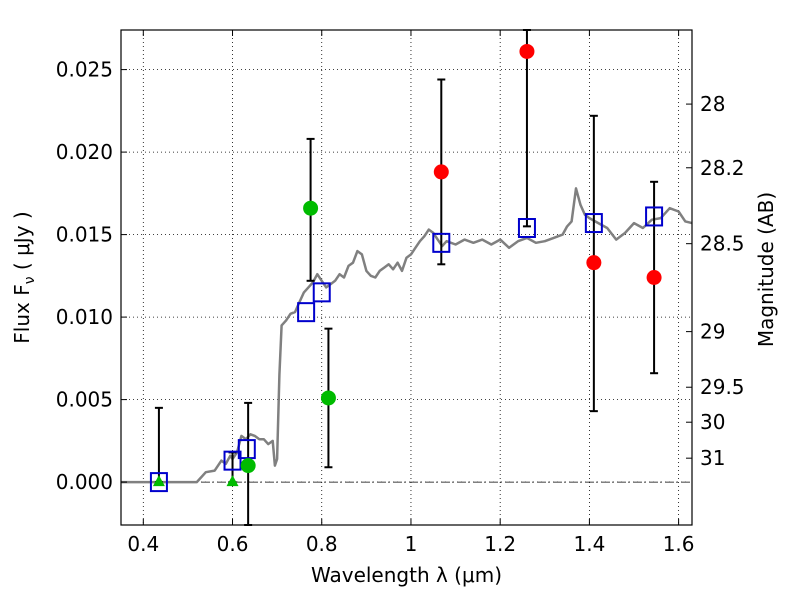 Image resolution: width=800 pixels, height=600 pixels. I want to click on secondary-y-tick-label: 29.5, so click(722, 387).